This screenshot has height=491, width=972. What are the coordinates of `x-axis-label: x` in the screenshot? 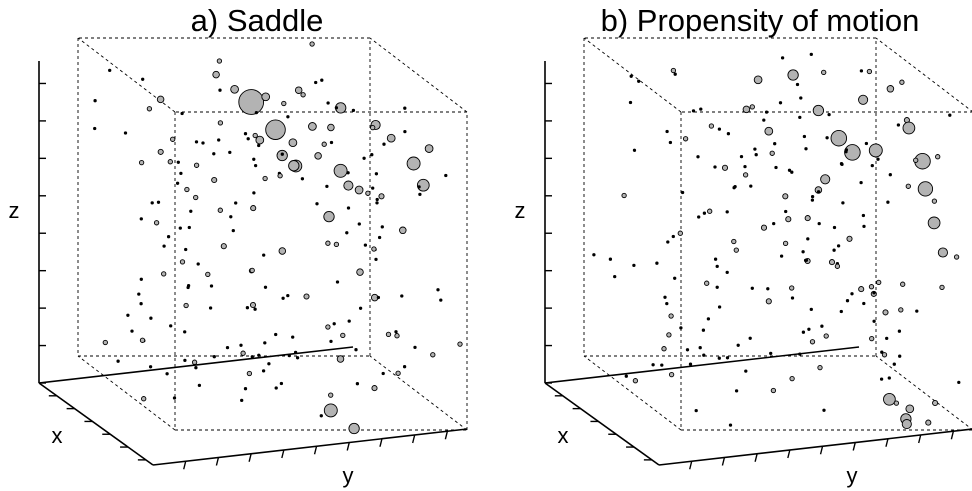 It's located at (57, 435).